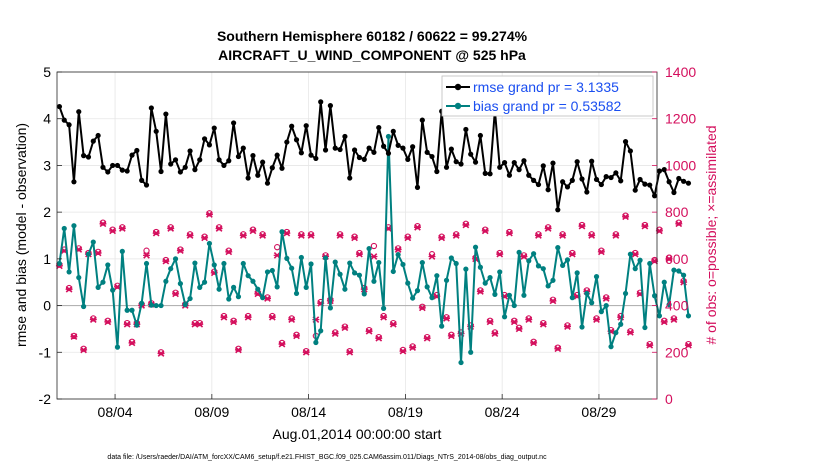 The height and width of the screenshot is (470, 830). Describe the element at coordinates (546, 87) in the screenshot. I see `legend-rmse-label: rmse grand pr = 3.1335` at that location.